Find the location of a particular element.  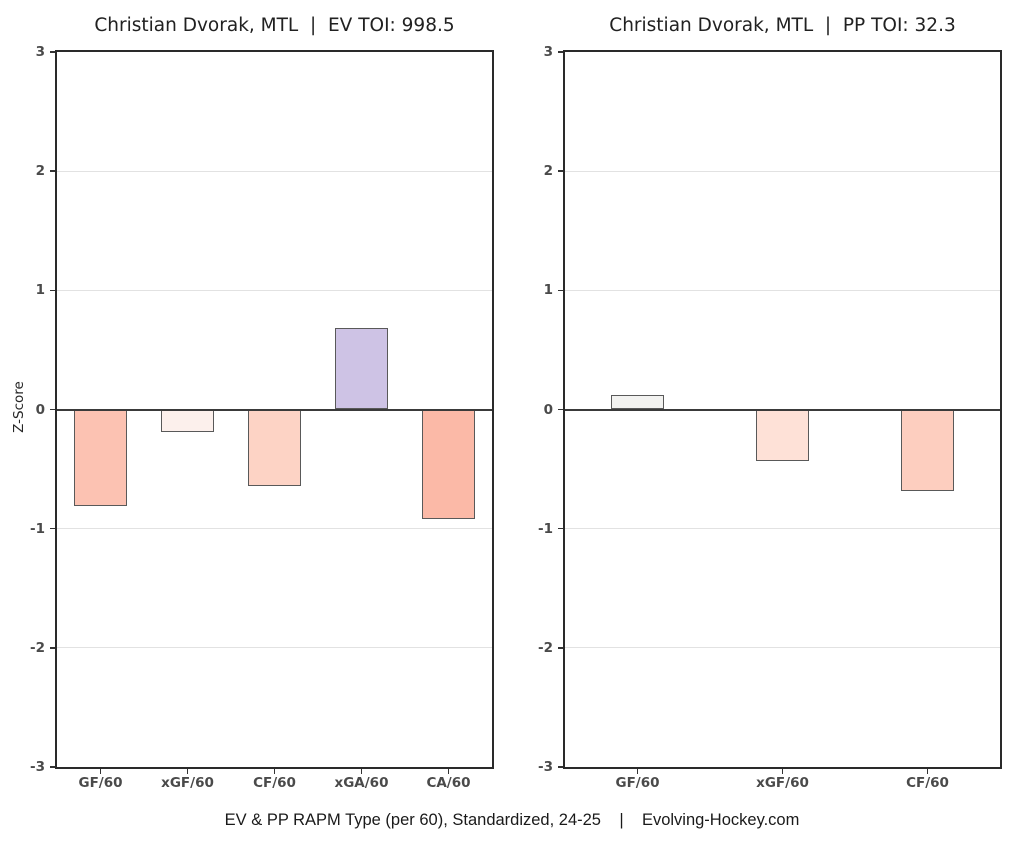

x-tick-label: xGA/60 is located at coordinates (361, 783).